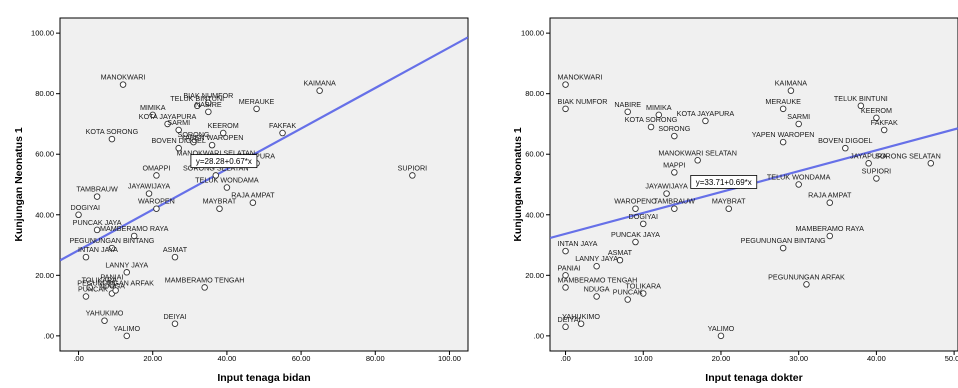 This screenshot has height=388, width=958. I want to click on equation-label: y=28.28+0.67*x, so click(224, 161).